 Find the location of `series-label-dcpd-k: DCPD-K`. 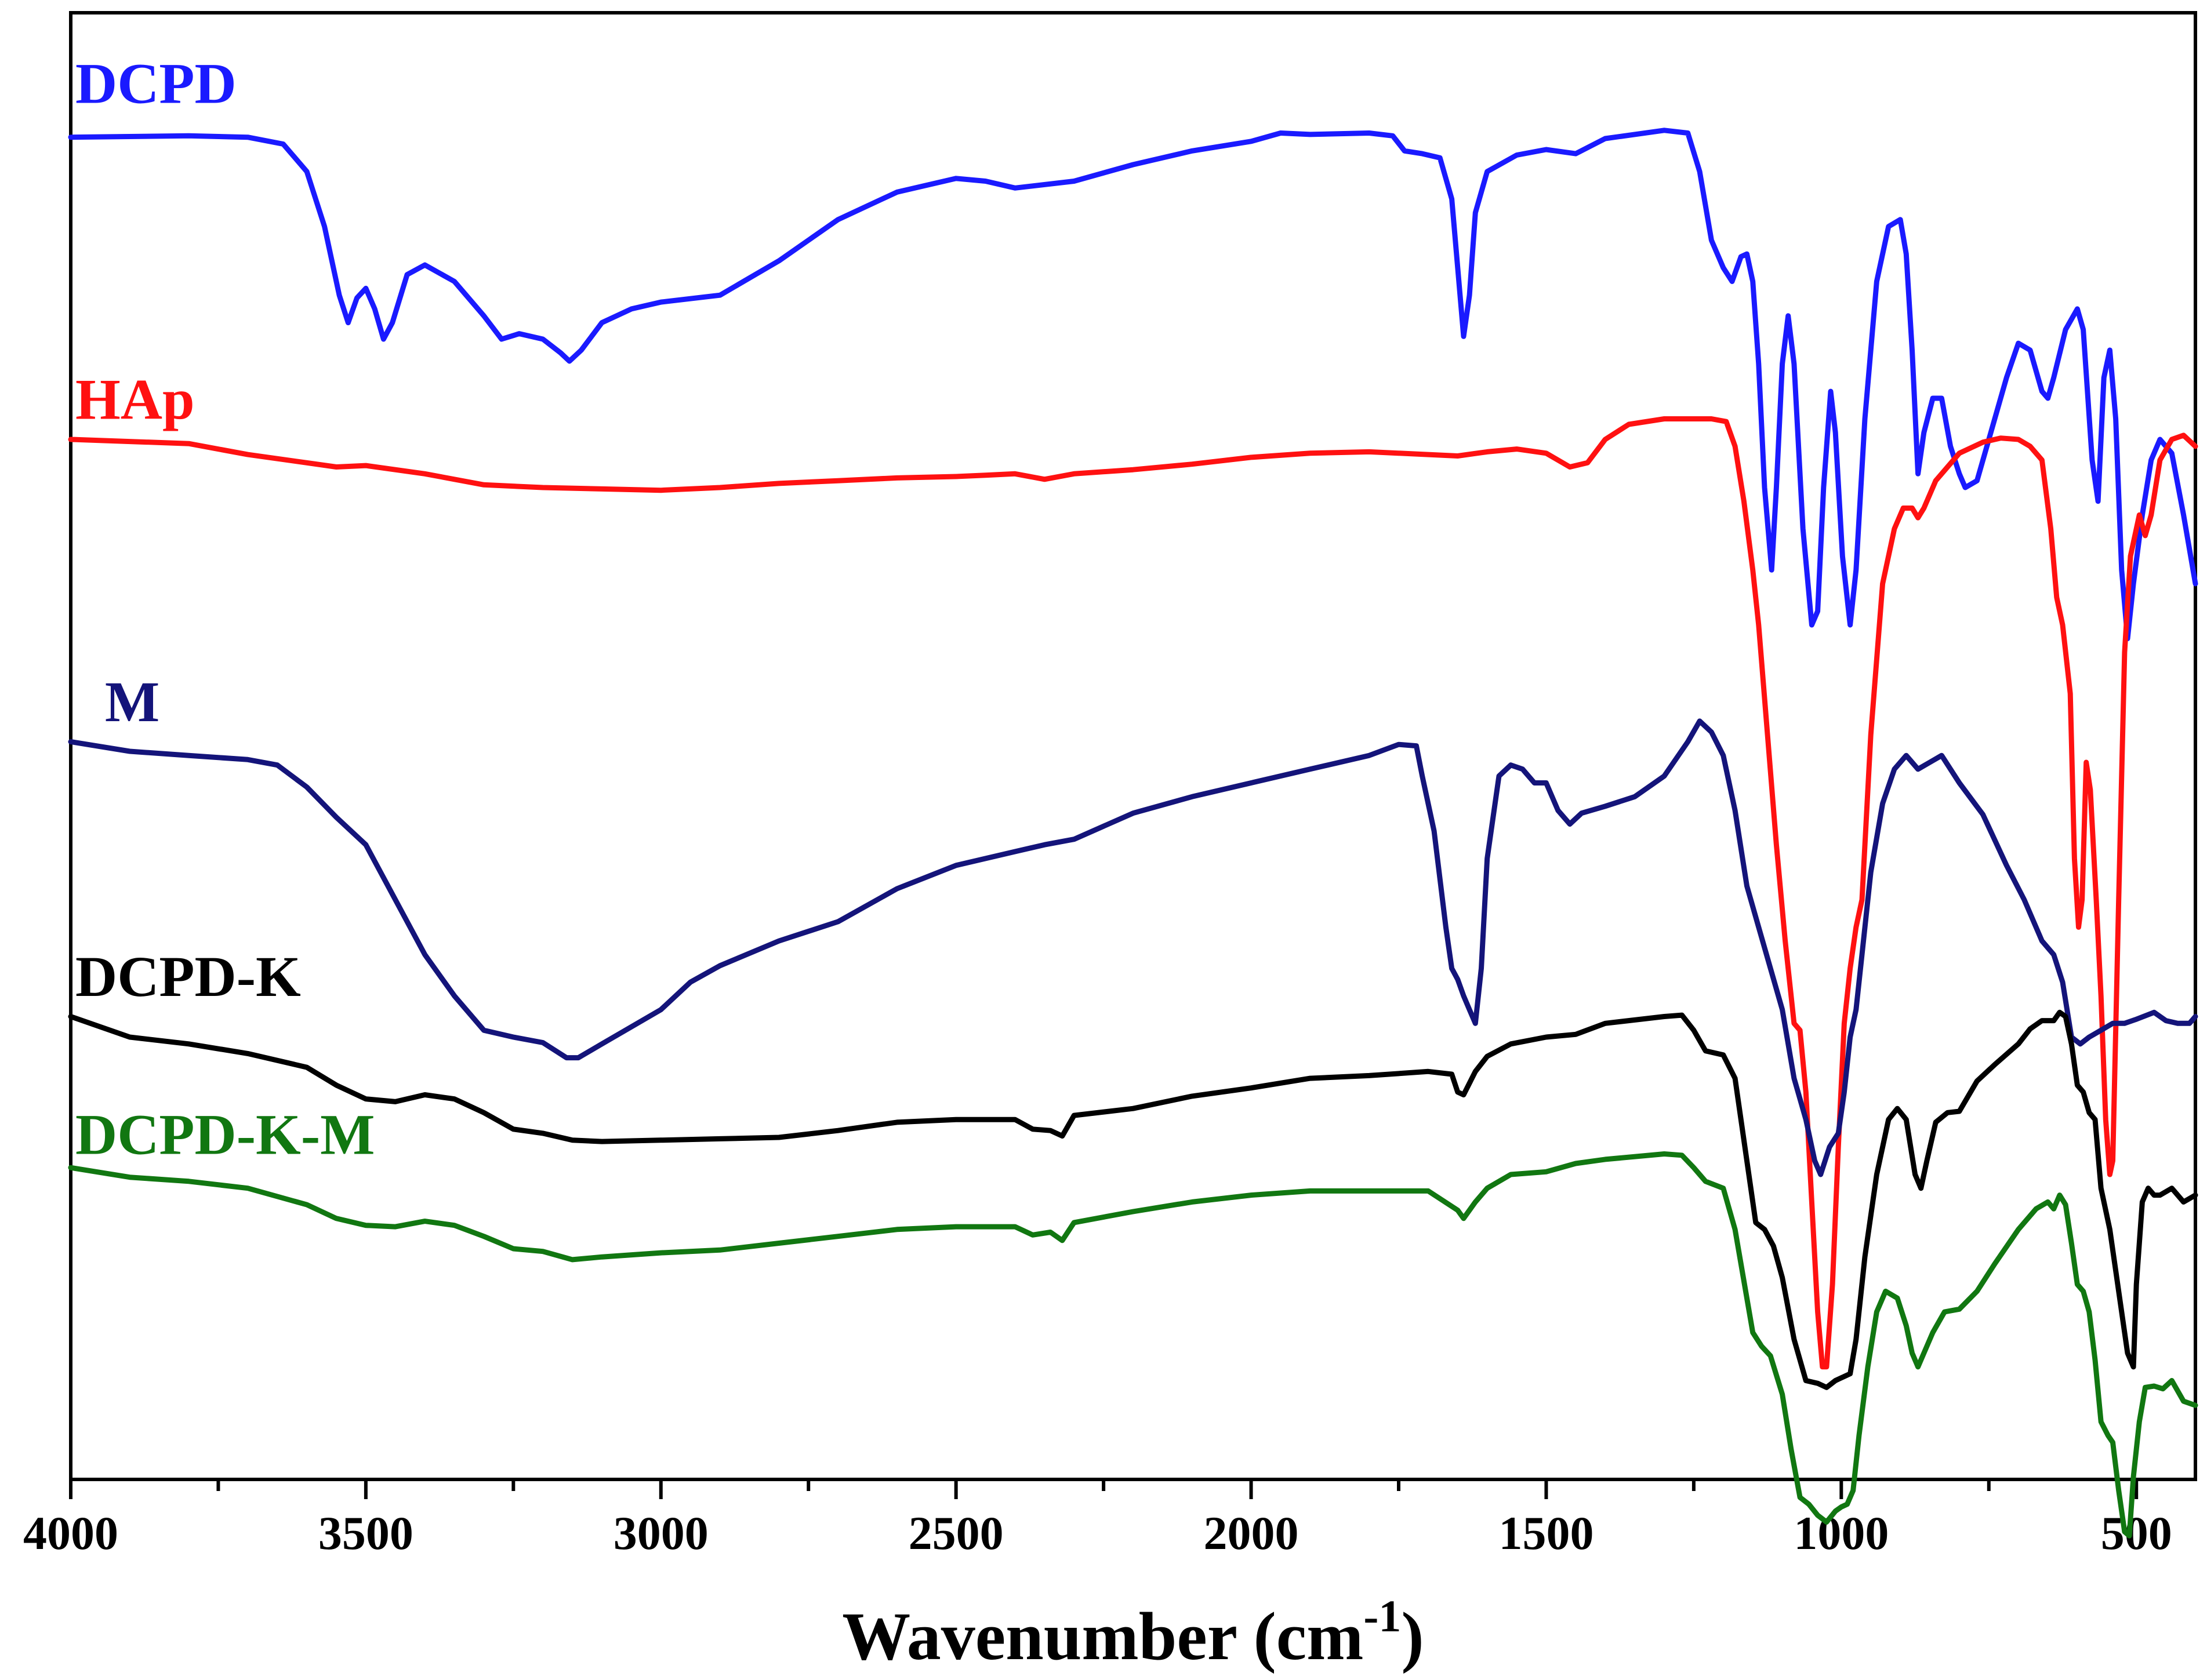

series-label-dcpd-k: DCPD-K is located at coordinates (188, 977).